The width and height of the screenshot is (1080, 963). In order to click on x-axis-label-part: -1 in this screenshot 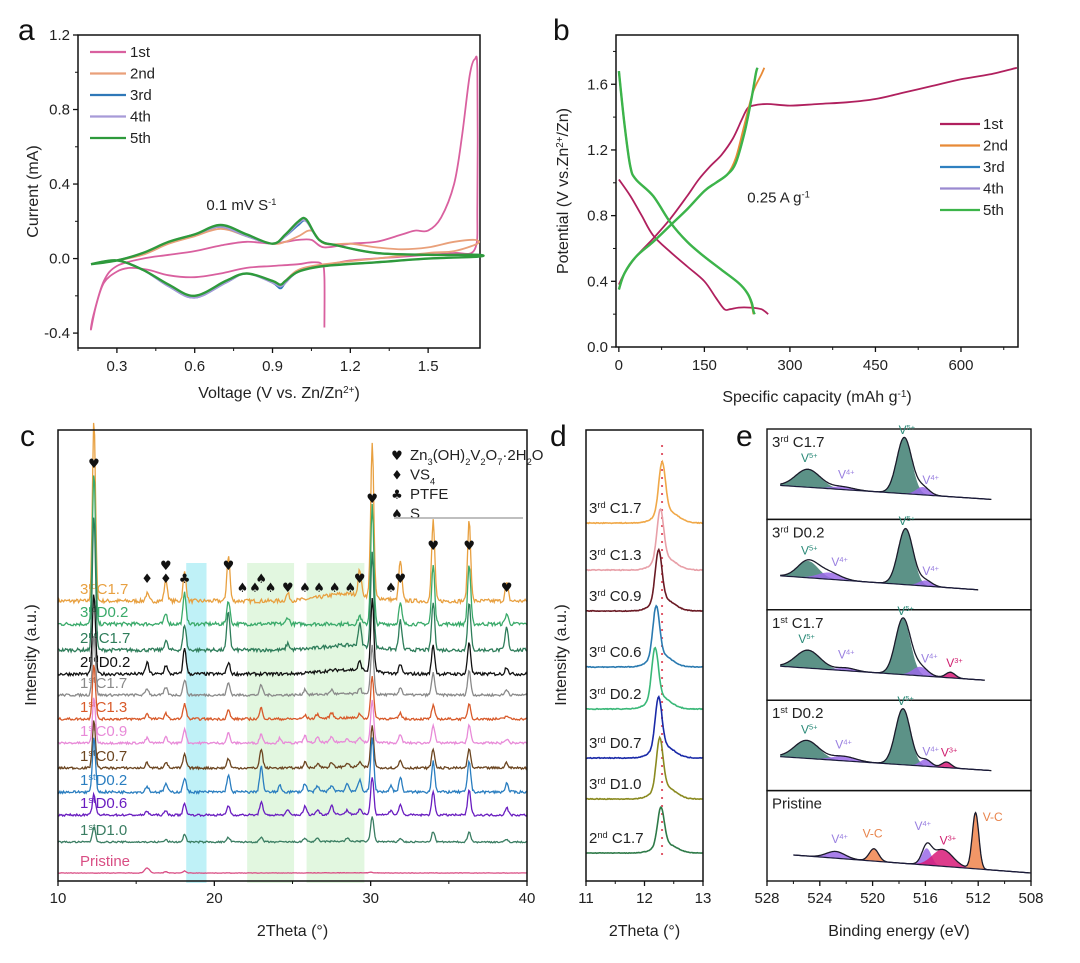, I will do `click(902, 394)`.